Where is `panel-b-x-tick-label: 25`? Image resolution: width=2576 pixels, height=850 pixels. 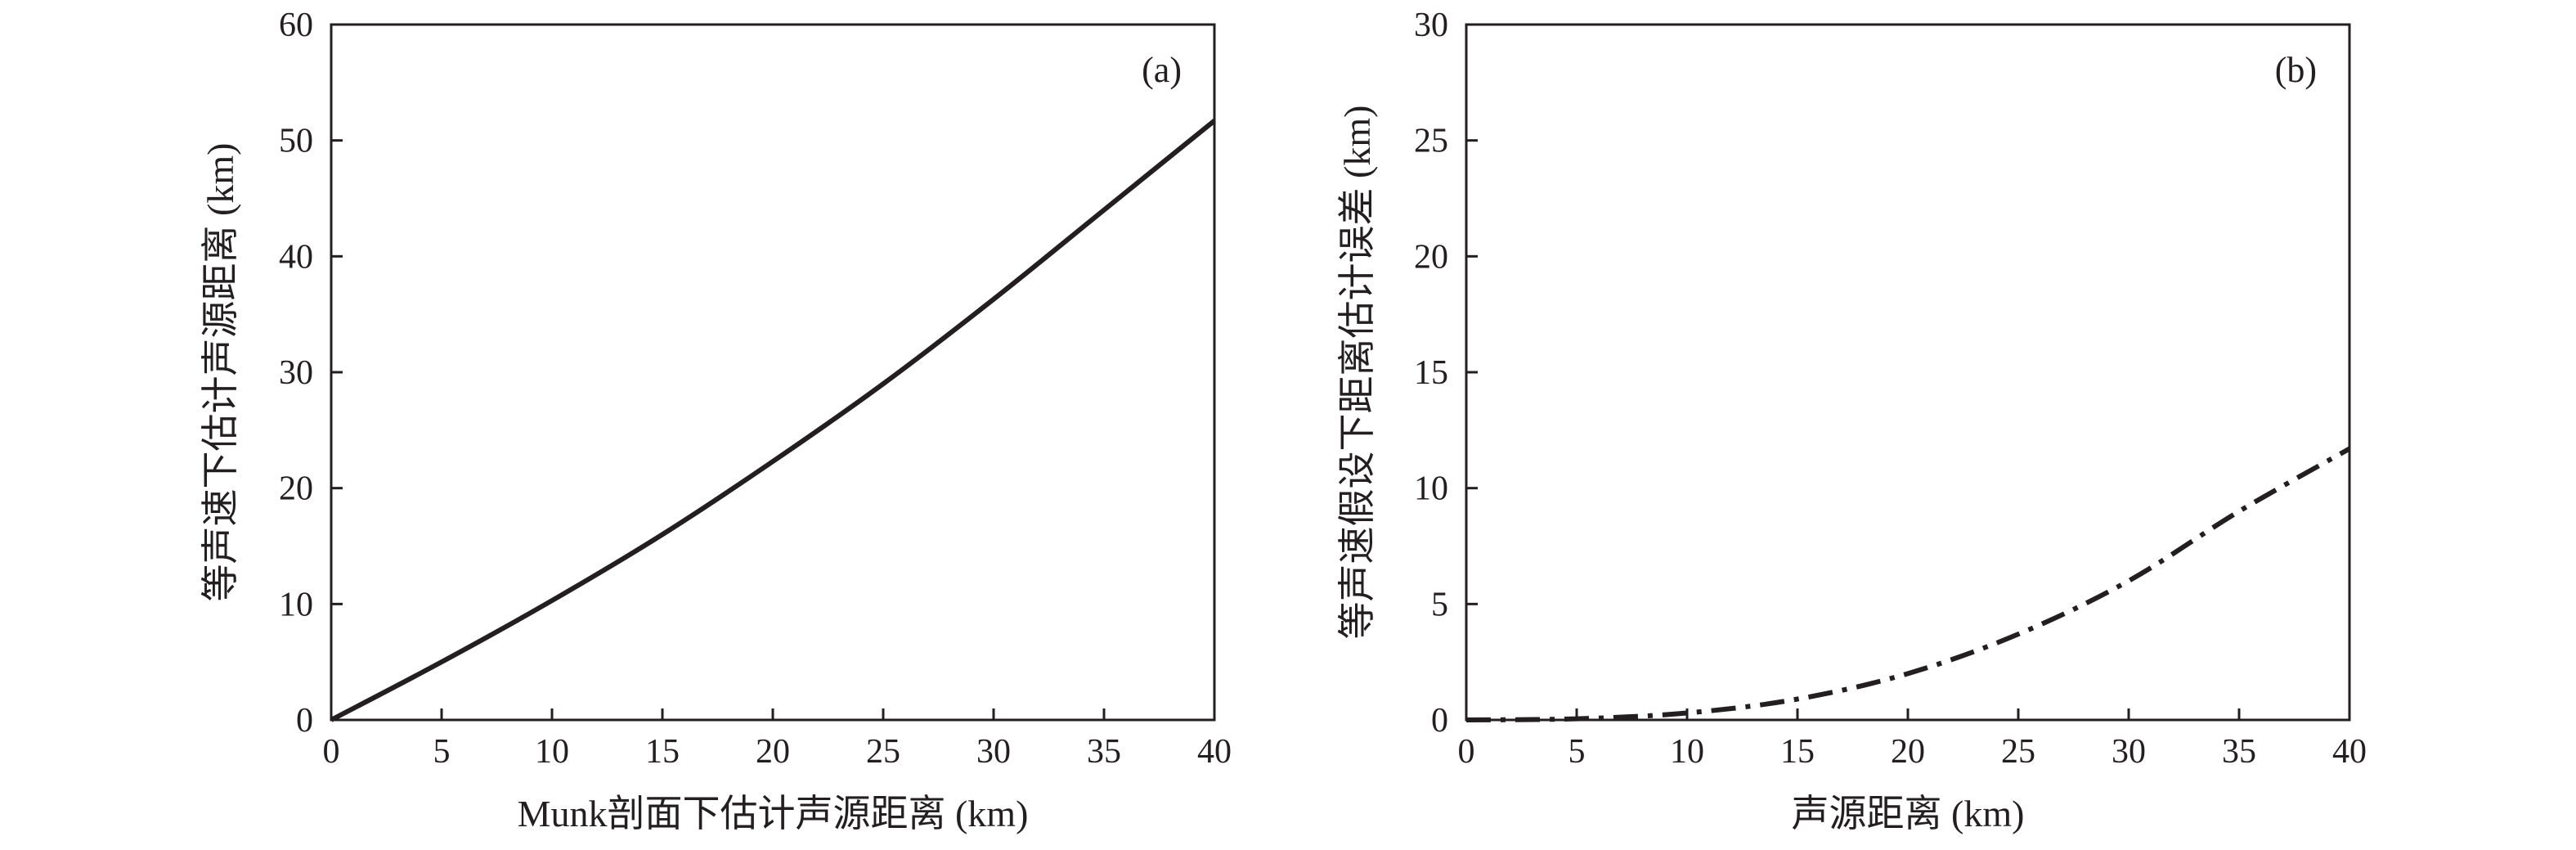 panel-b-x-tick-label: 25 is located at coordinates (2018, 752).